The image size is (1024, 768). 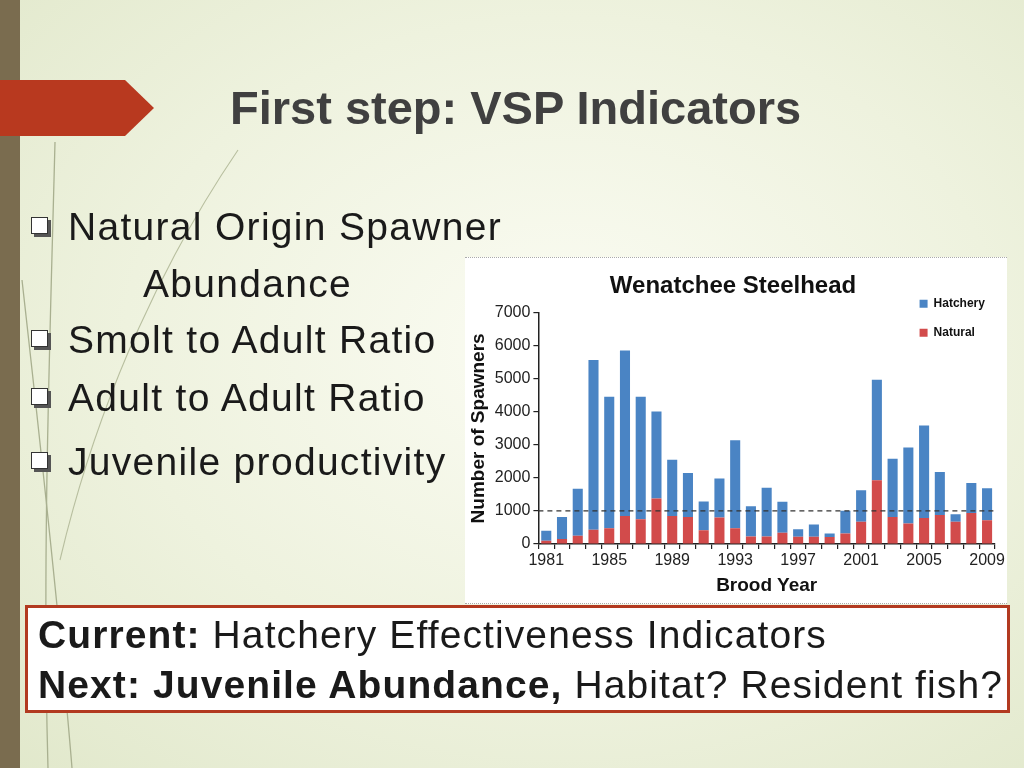 What do you see at coordinates (798, 560) in the screenshot?
I see `x-tick-label: 1997` at bounding box center [798, 560].